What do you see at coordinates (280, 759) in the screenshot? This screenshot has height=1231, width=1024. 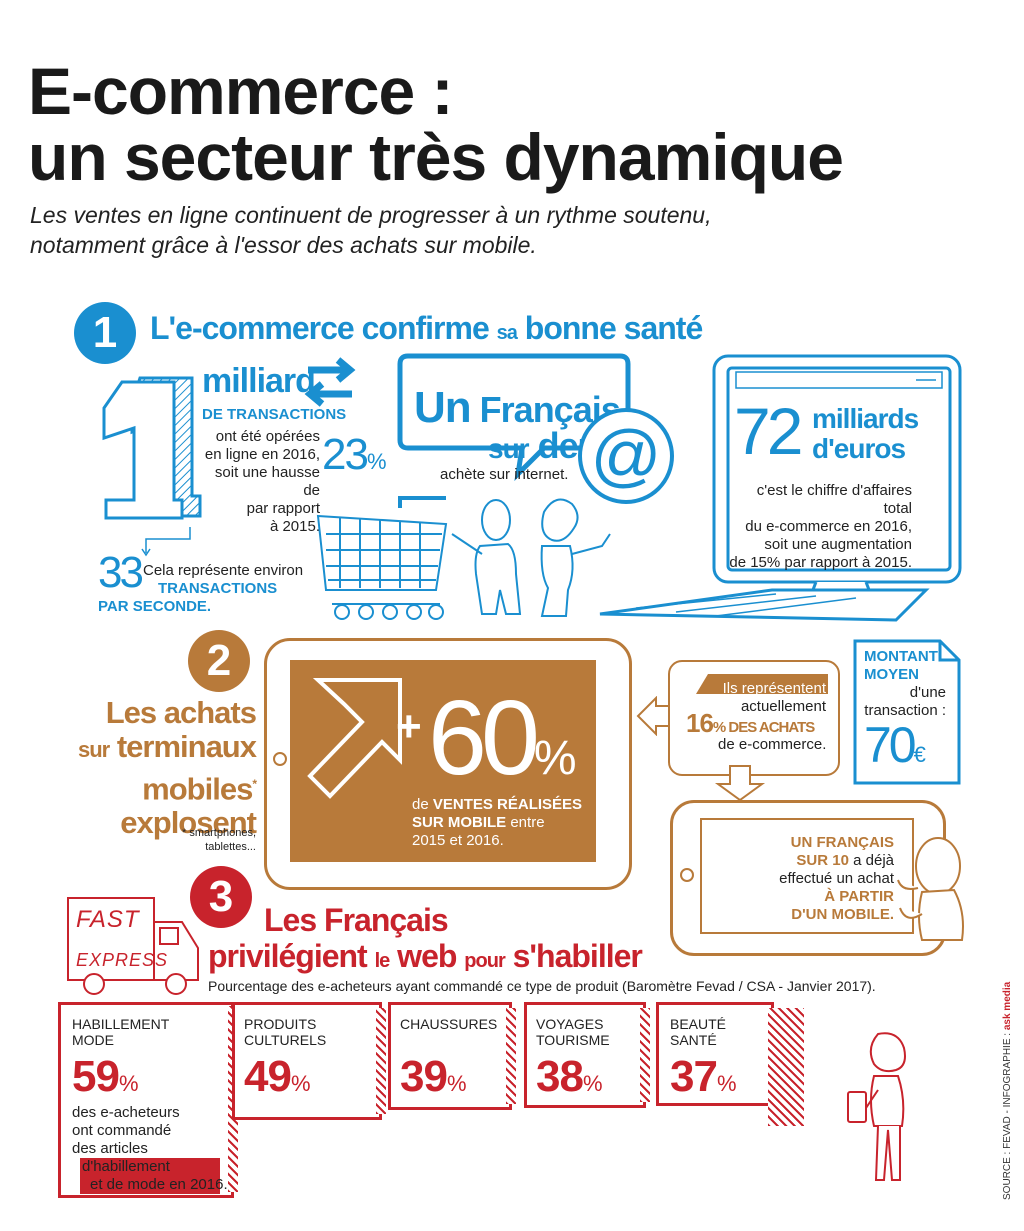 I see `tablet-button` at bounding box center [280, 759].